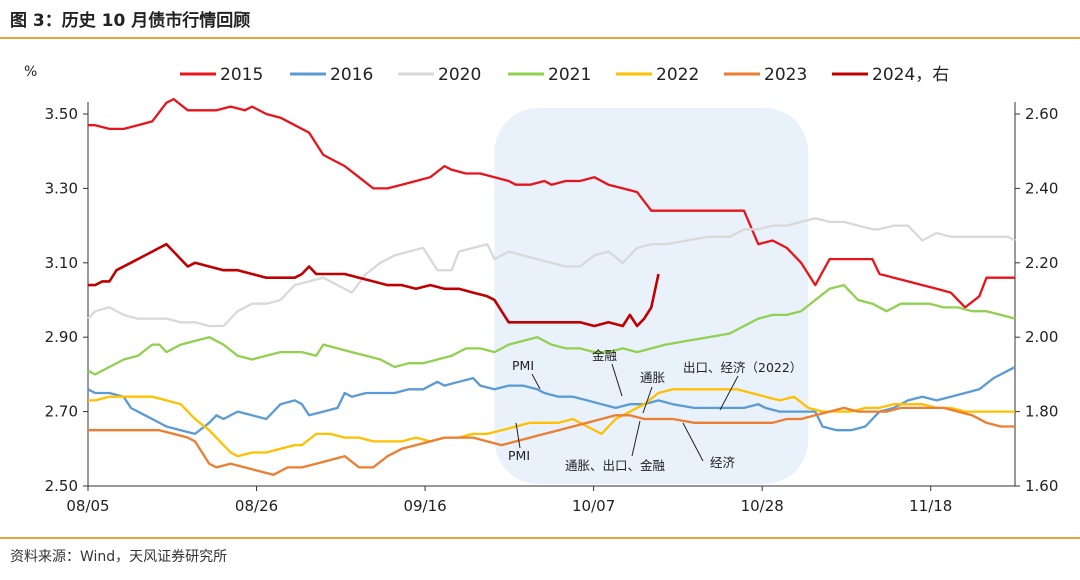 This screenshot has width=1080, height=580. What do you see at coordinates (617, 380) in the screenshot?
I see `leader-finance` at bounding box center [617, 380].